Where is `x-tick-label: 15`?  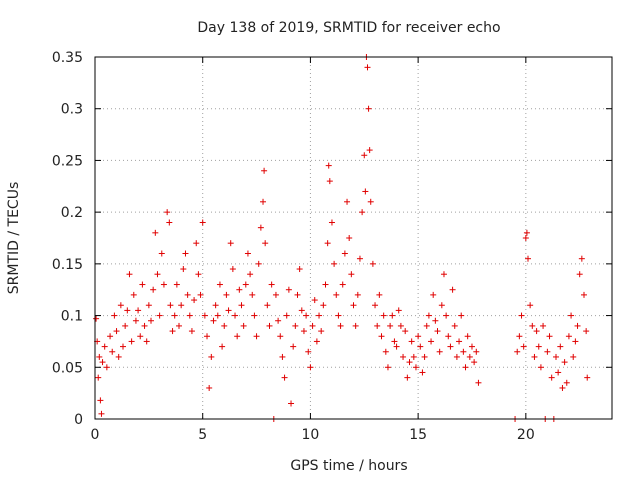
x-tick-label: 15 is located at coordinates (418, 435).